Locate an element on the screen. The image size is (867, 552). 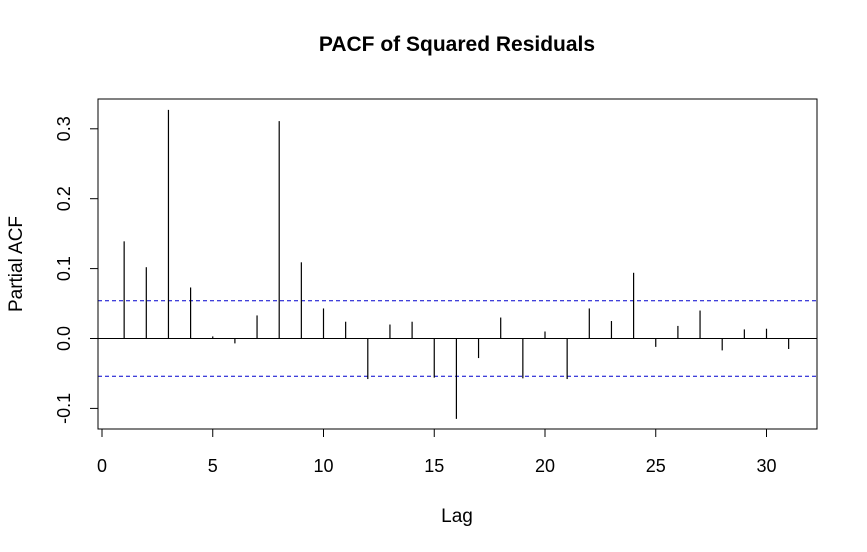
y-tick-label: 0.2 is located at coordinates (64, 198).